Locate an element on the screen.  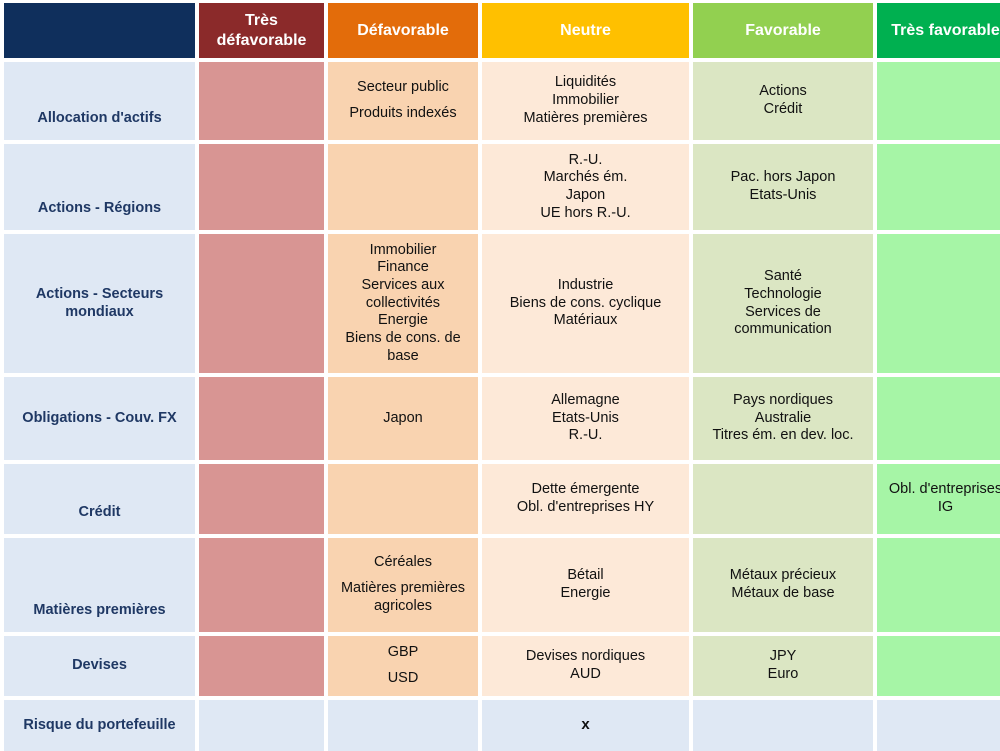
row-label-devises: Devises is located at coordinates (99, 666).